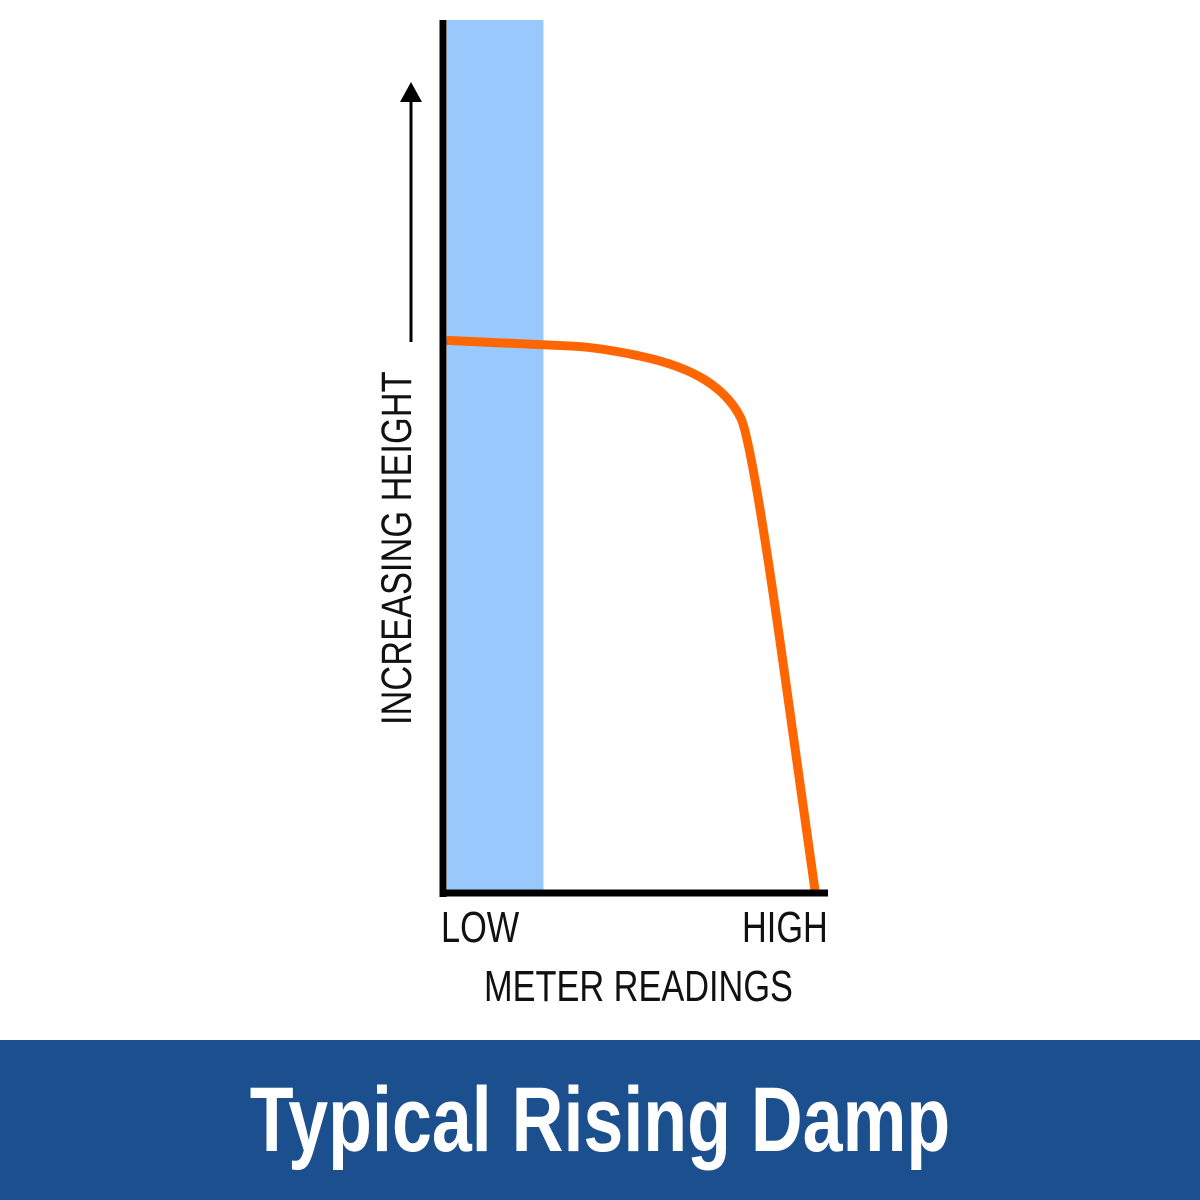 Image resolution: width=1200 pixels, height=1200 pixels. I want to click on y-axis-label: INCREASING HEIGHT, so click(397, 548).